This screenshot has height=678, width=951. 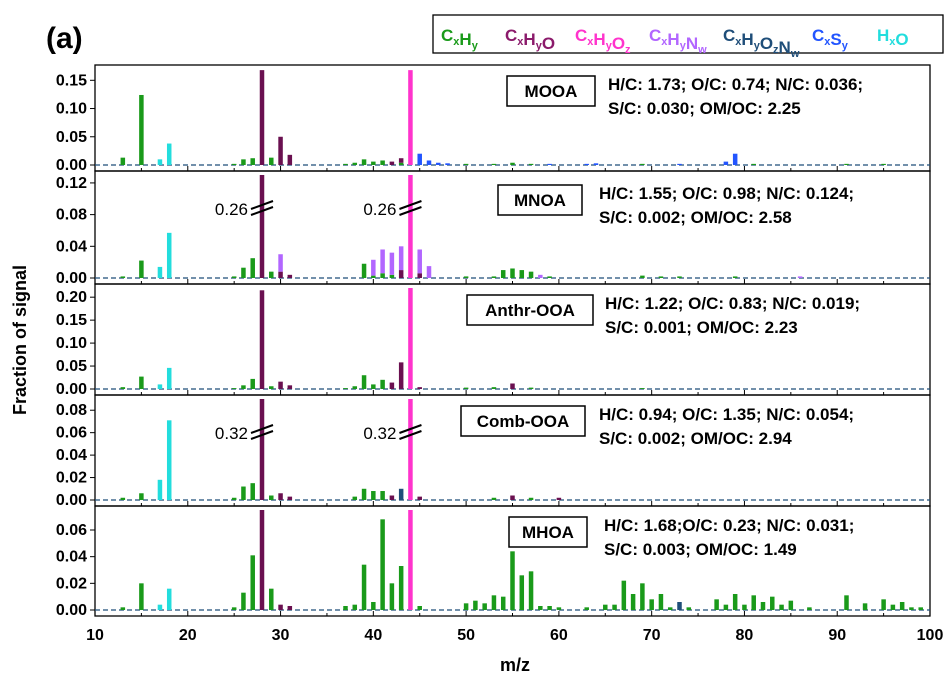 What do you see at coordinates (95, 635) in the screenshot?
I see `x-tick-label: 10` at bounding box center [95, 635].